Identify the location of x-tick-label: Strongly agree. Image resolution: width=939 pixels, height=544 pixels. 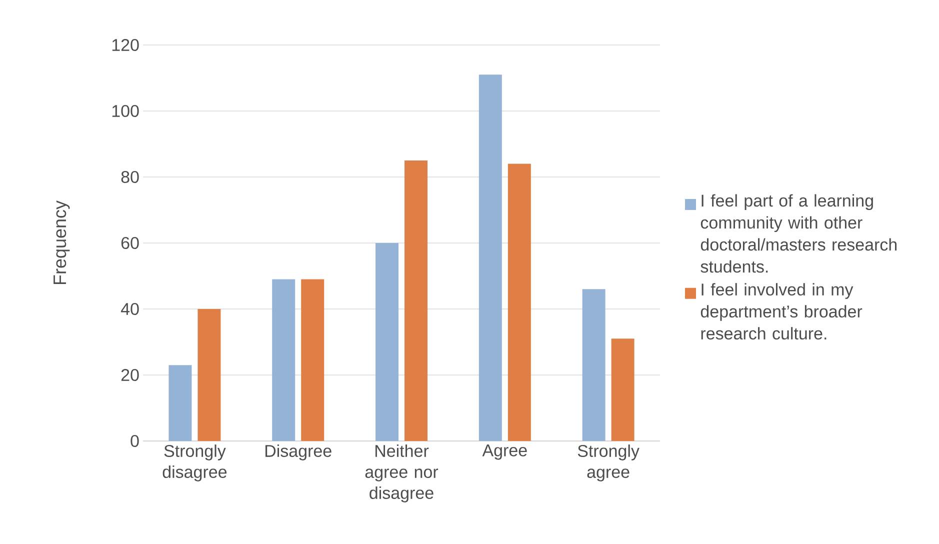
(609, 463).